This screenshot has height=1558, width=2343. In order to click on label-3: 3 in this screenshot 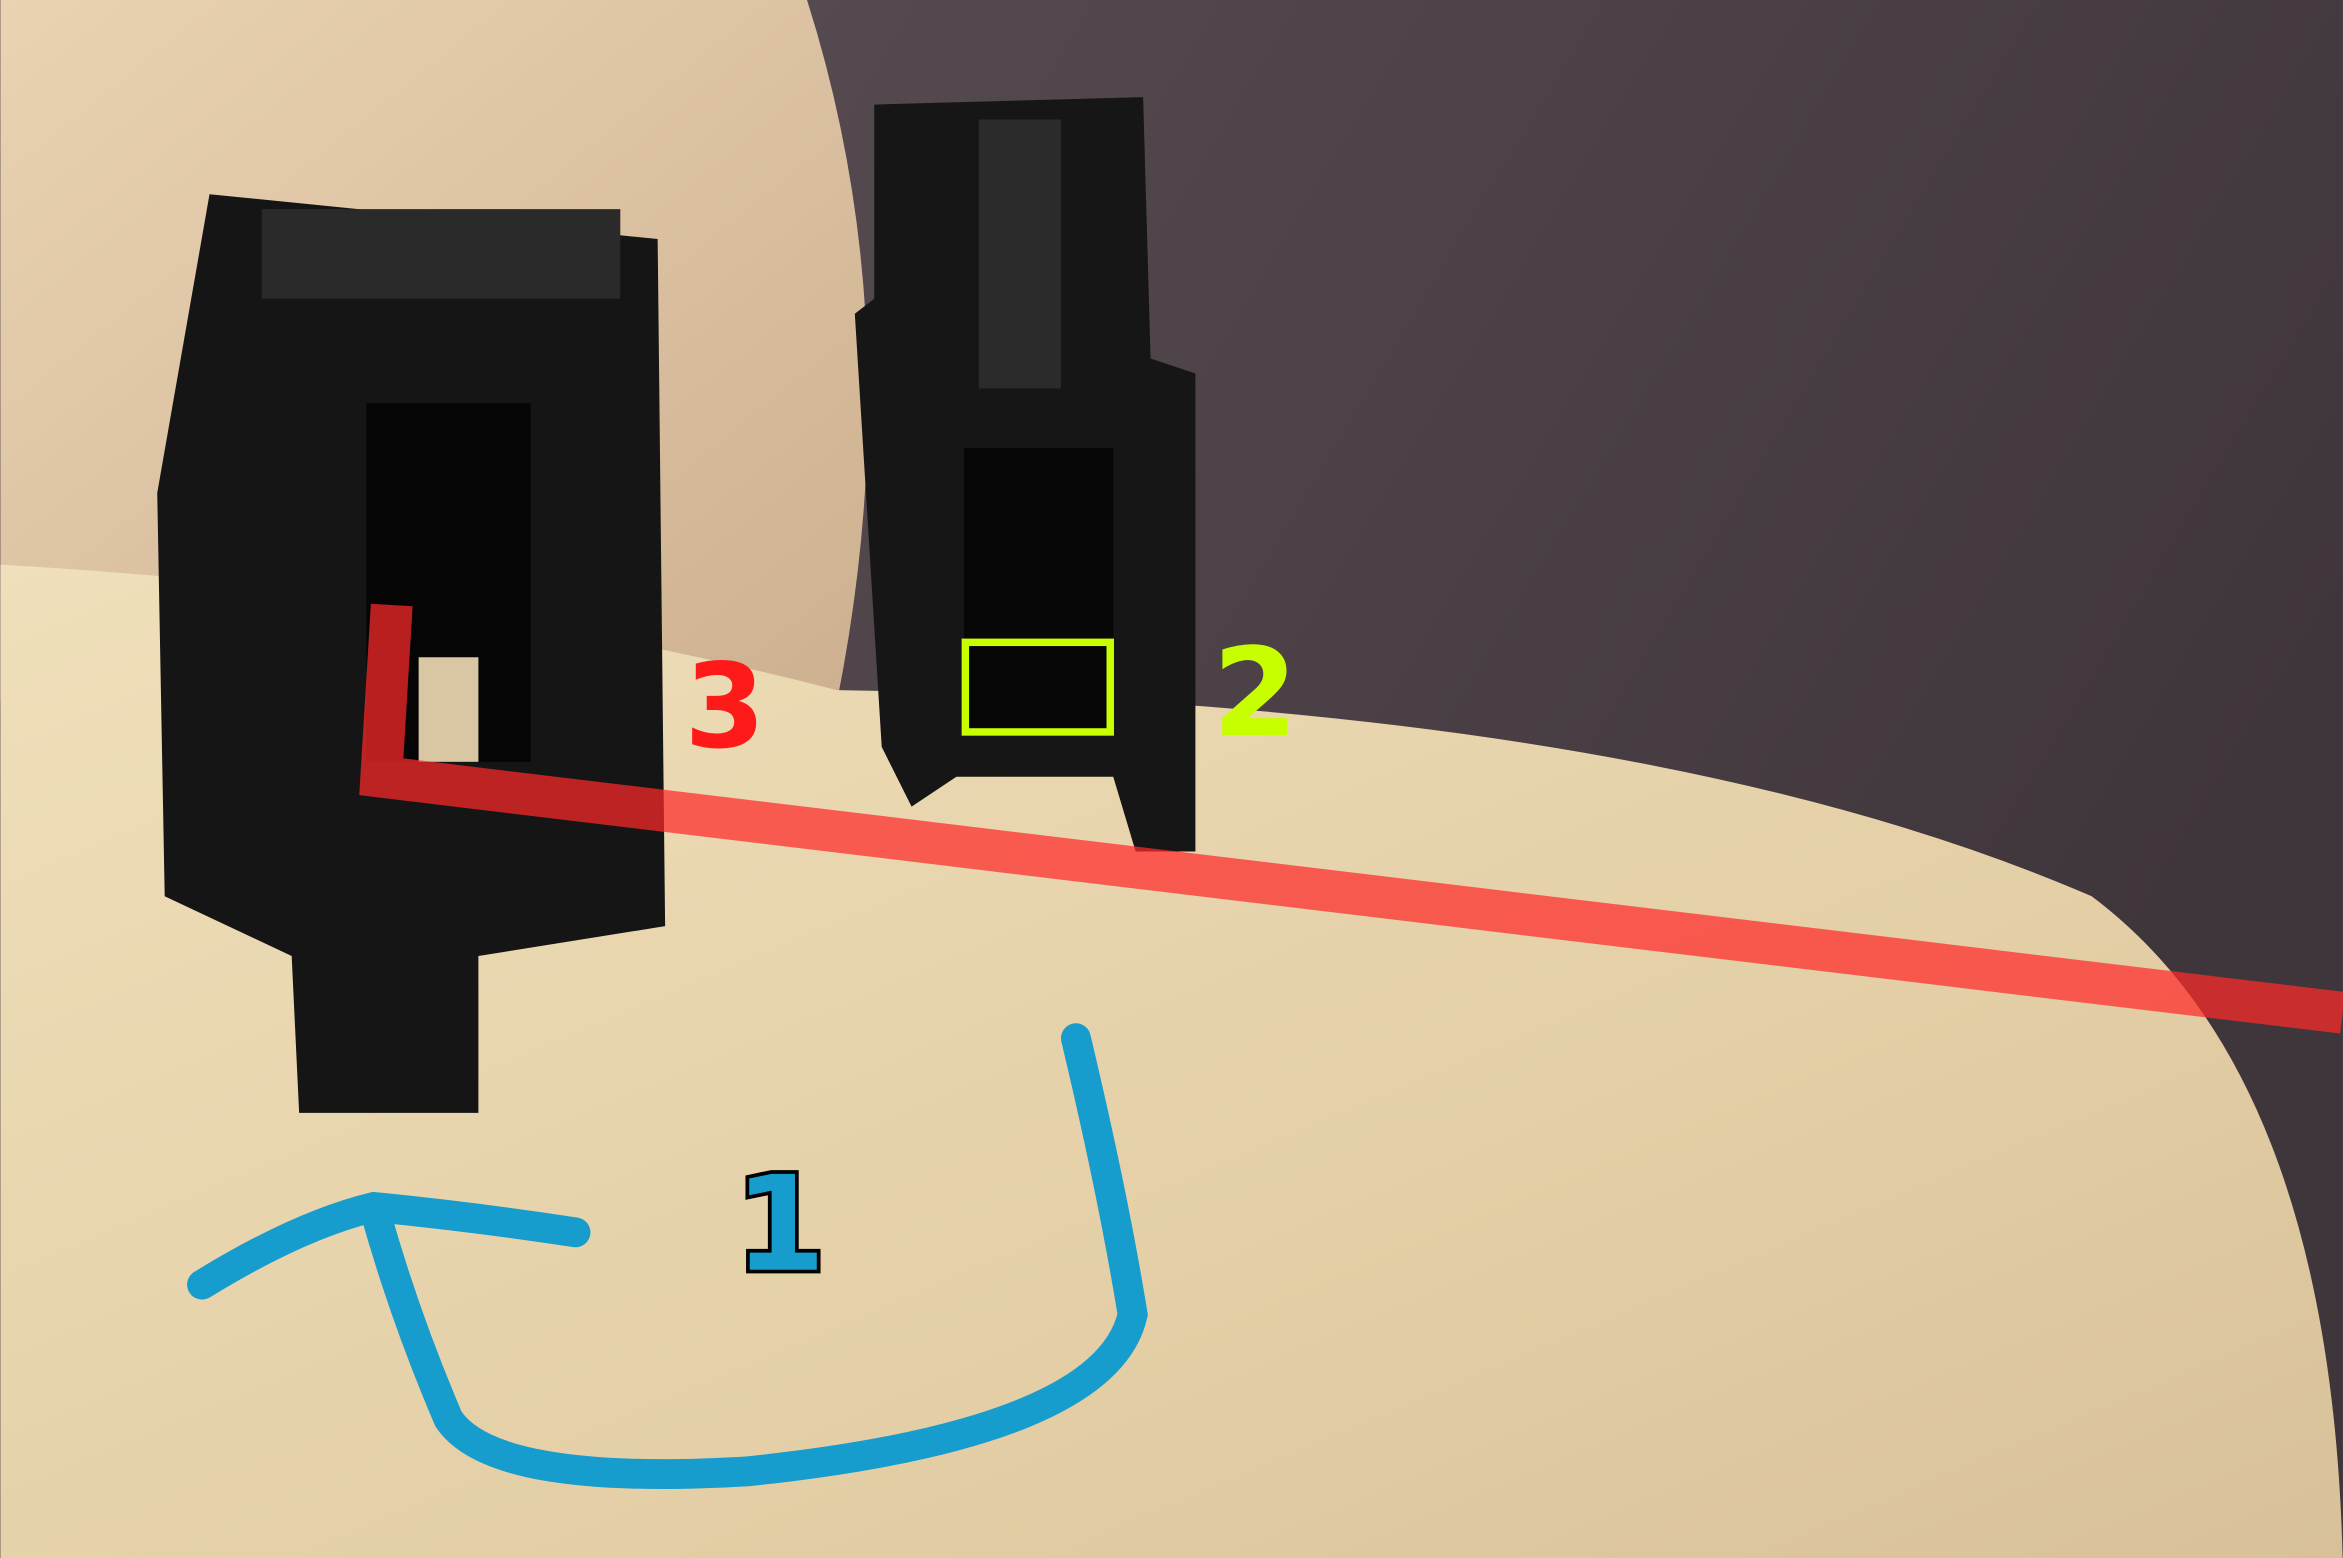, I will do `click(724, 707)`.